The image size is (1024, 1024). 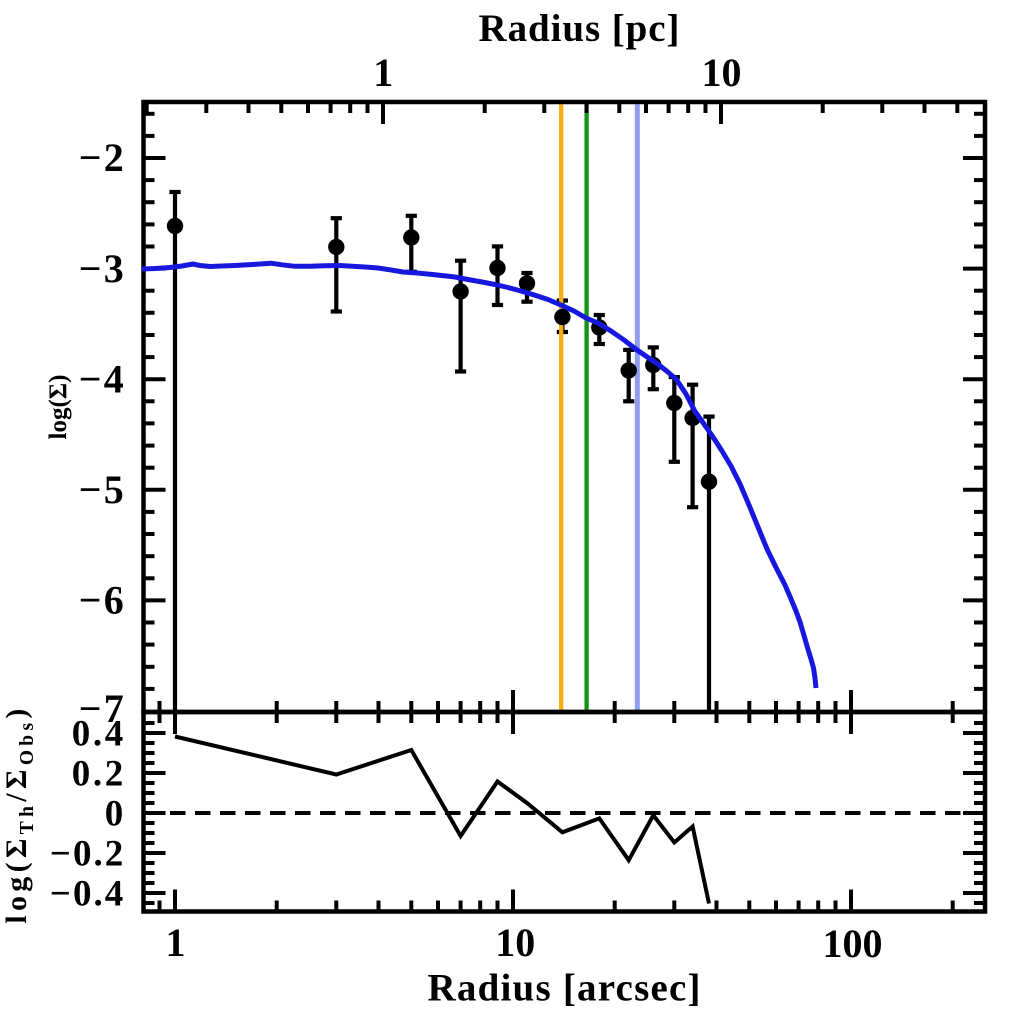 I want to click on svg-text: −2, so click(x=101, y=157).